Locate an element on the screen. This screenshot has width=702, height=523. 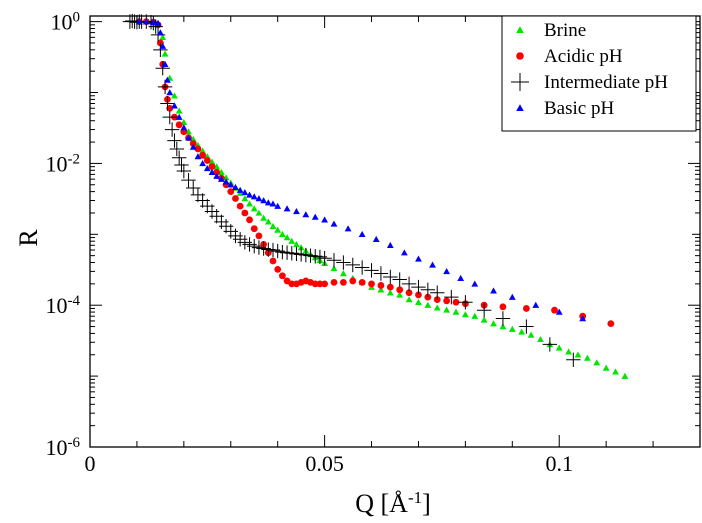
y-tick-label: 10⁻² is located at coordinates (63, 163).